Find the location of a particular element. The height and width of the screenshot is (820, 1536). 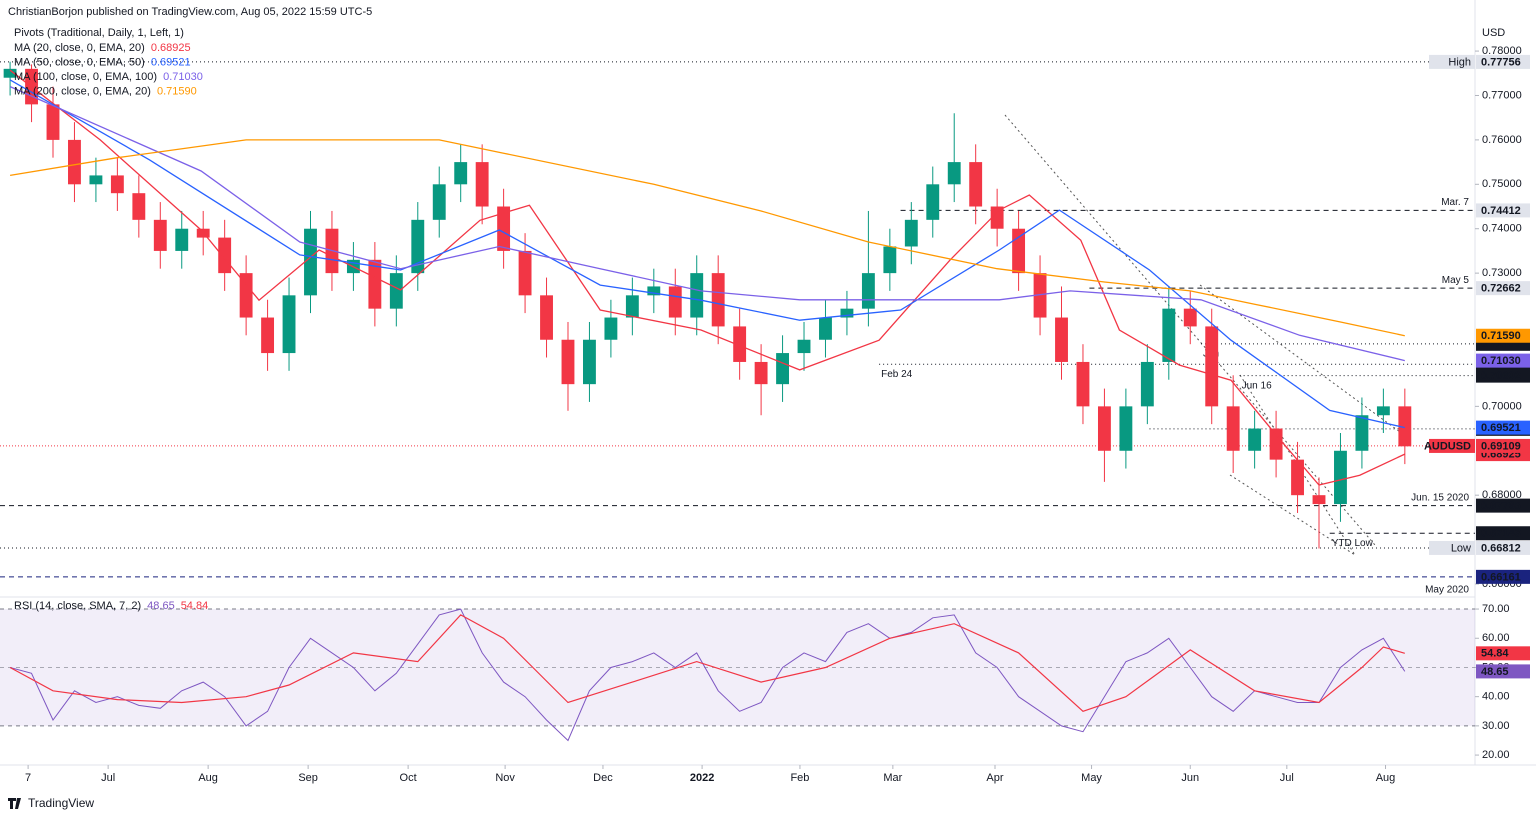

y-tick-label: 0.74000 is located at coordinates (1502, 229).